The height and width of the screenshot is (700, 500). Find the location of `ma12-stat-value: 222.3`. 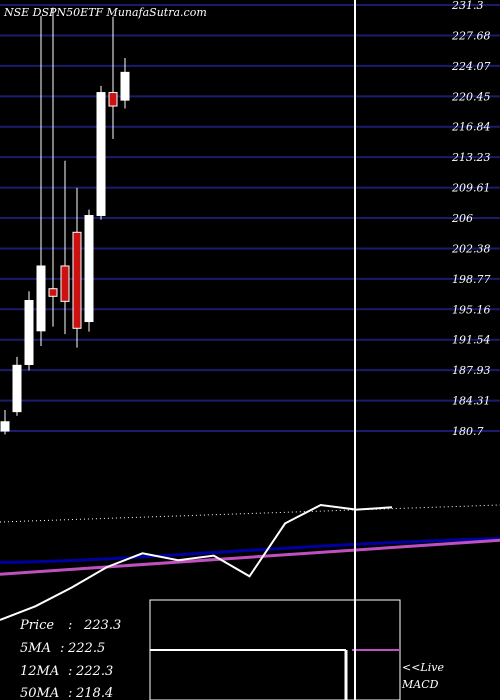

ma12-stat-value: 222.3 is located at coordinates (94, 671).